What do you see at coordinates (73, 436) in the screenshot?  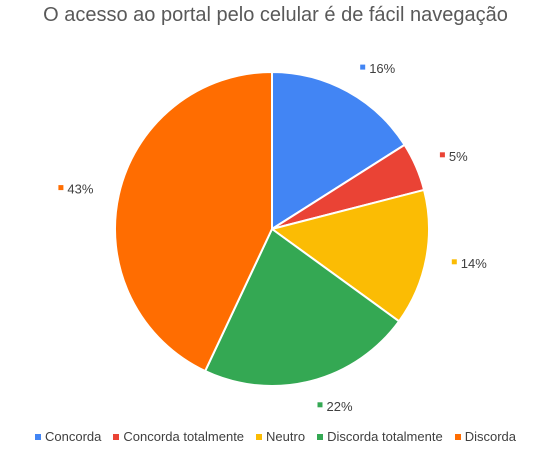 I see `legend-label: Concorda` at bounding box center [73, 436].